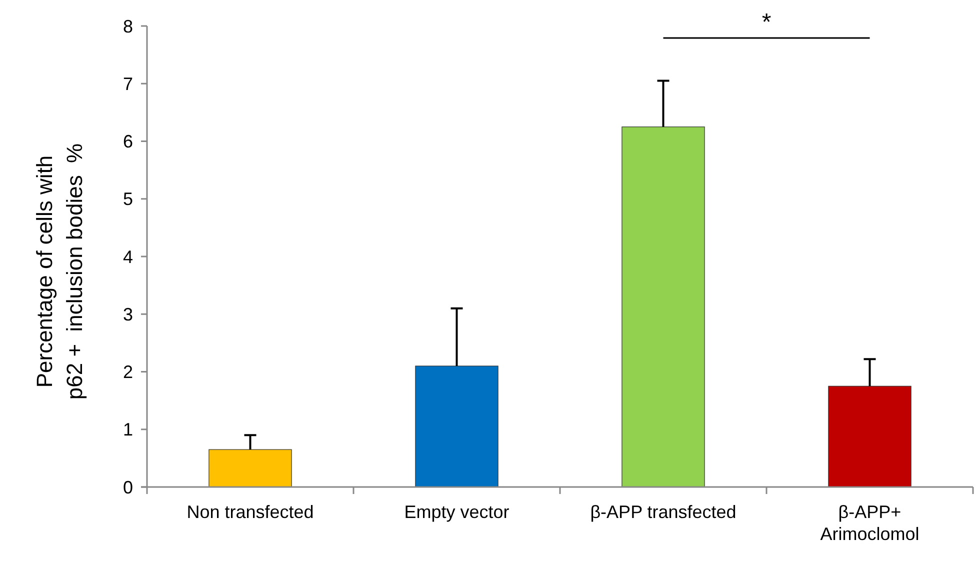 Image resolution: width=976 pixels, height=566 pixels. What do you see at coordinates (457, 512) in the screenshot?
I see `x-tick-label: Empty vector` at bounding box center [457, 512].